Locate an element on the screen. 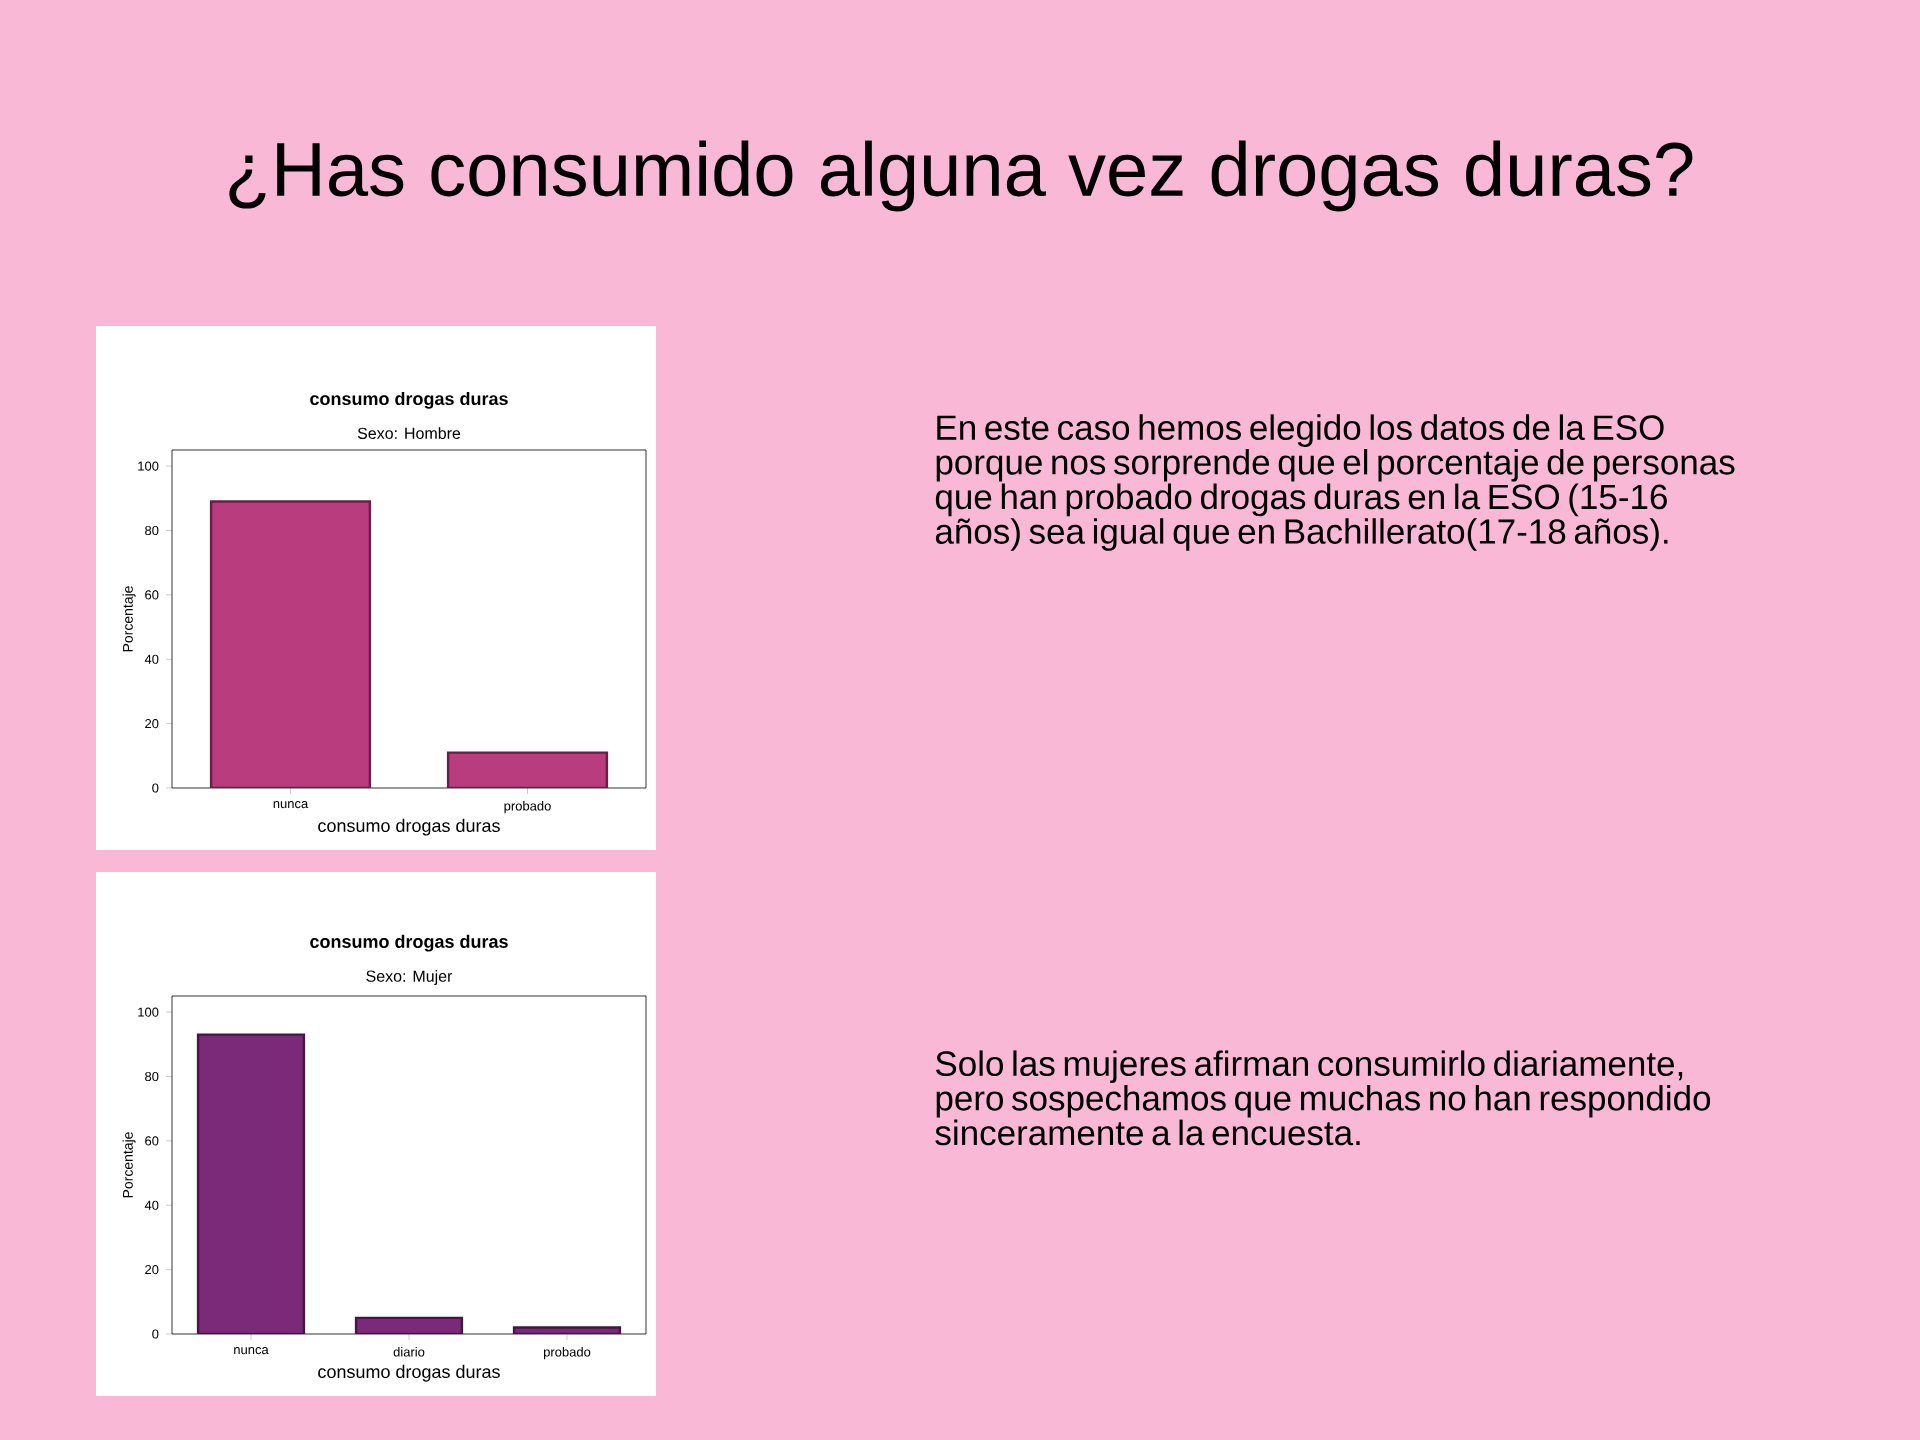 The image size is (1920, 1440). text: En este caso hemos elegido los datos de la ESO porque nos sorprende que el porcentaje de personas que han probado drogas duras en la ESO (15-16 años) sea igual que en Bachillerato(17-18 años). is located at coordinates (1335, 482).